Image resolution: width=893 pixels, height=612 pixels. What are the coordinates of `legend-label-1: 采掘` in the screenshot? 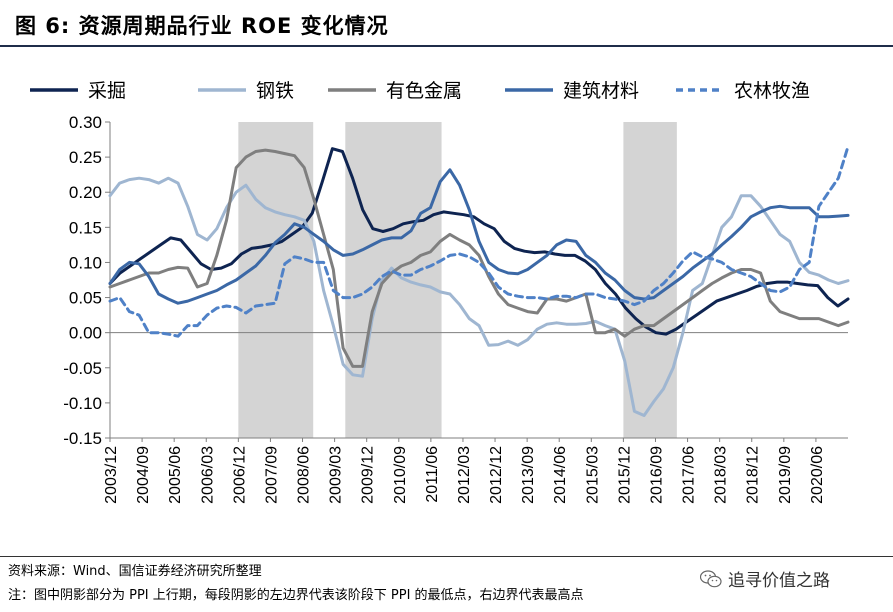 It's located at (107, 91).